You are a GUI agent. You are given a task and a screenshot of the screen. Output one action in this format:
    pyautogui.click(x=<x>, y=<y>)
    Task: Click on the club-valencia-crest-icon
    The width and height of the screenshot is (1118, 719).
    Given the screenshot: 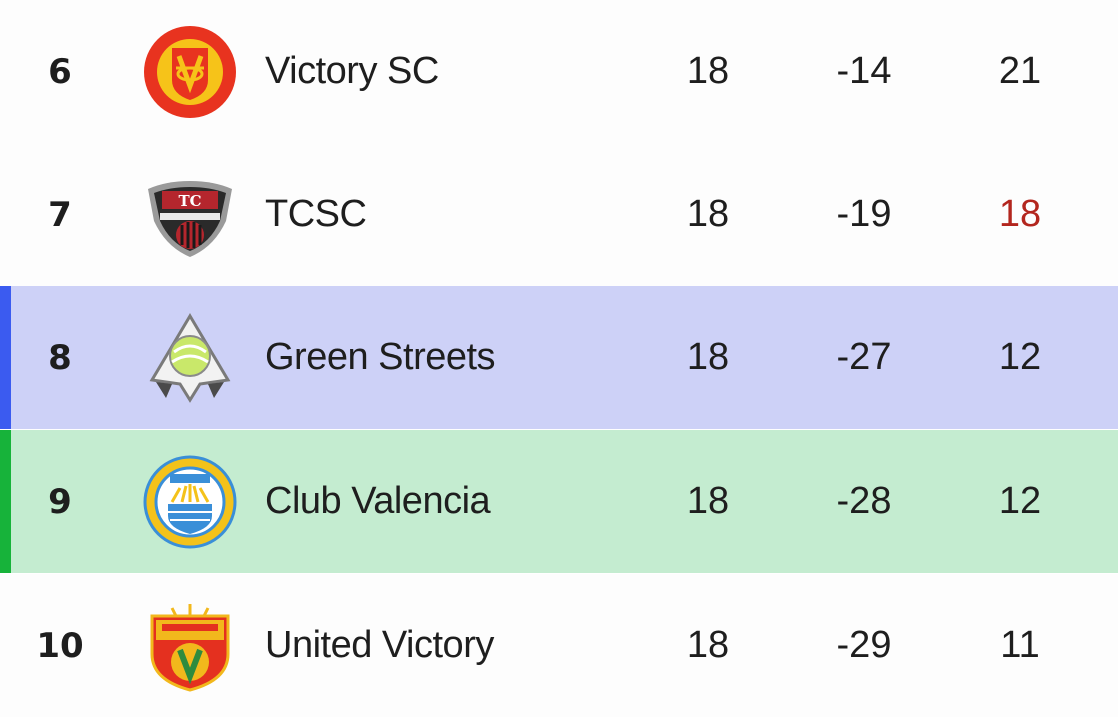 What is the action you would take?
    pyautogui.click(x=190, y=502)
    